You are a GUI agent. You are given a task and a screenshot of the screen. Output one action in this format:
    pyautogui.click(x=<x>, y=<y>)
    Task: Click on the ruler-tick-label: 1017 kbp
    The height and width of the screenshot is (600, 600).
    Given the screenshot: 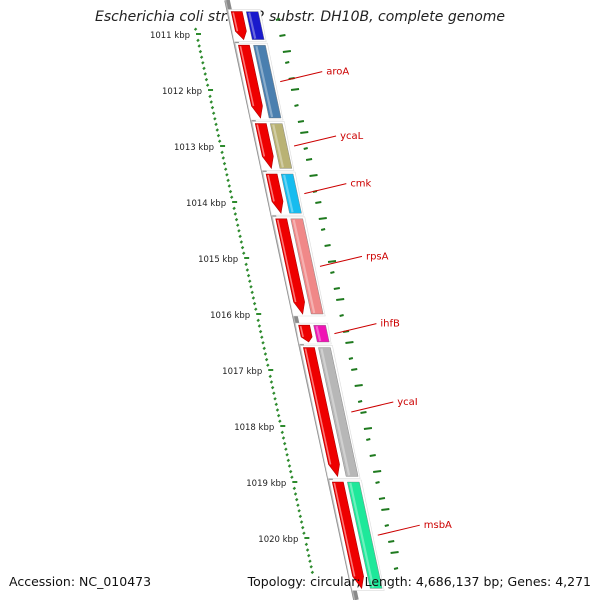 What is the action you would take?
    pyautogui.click(x=242, y=372)
    